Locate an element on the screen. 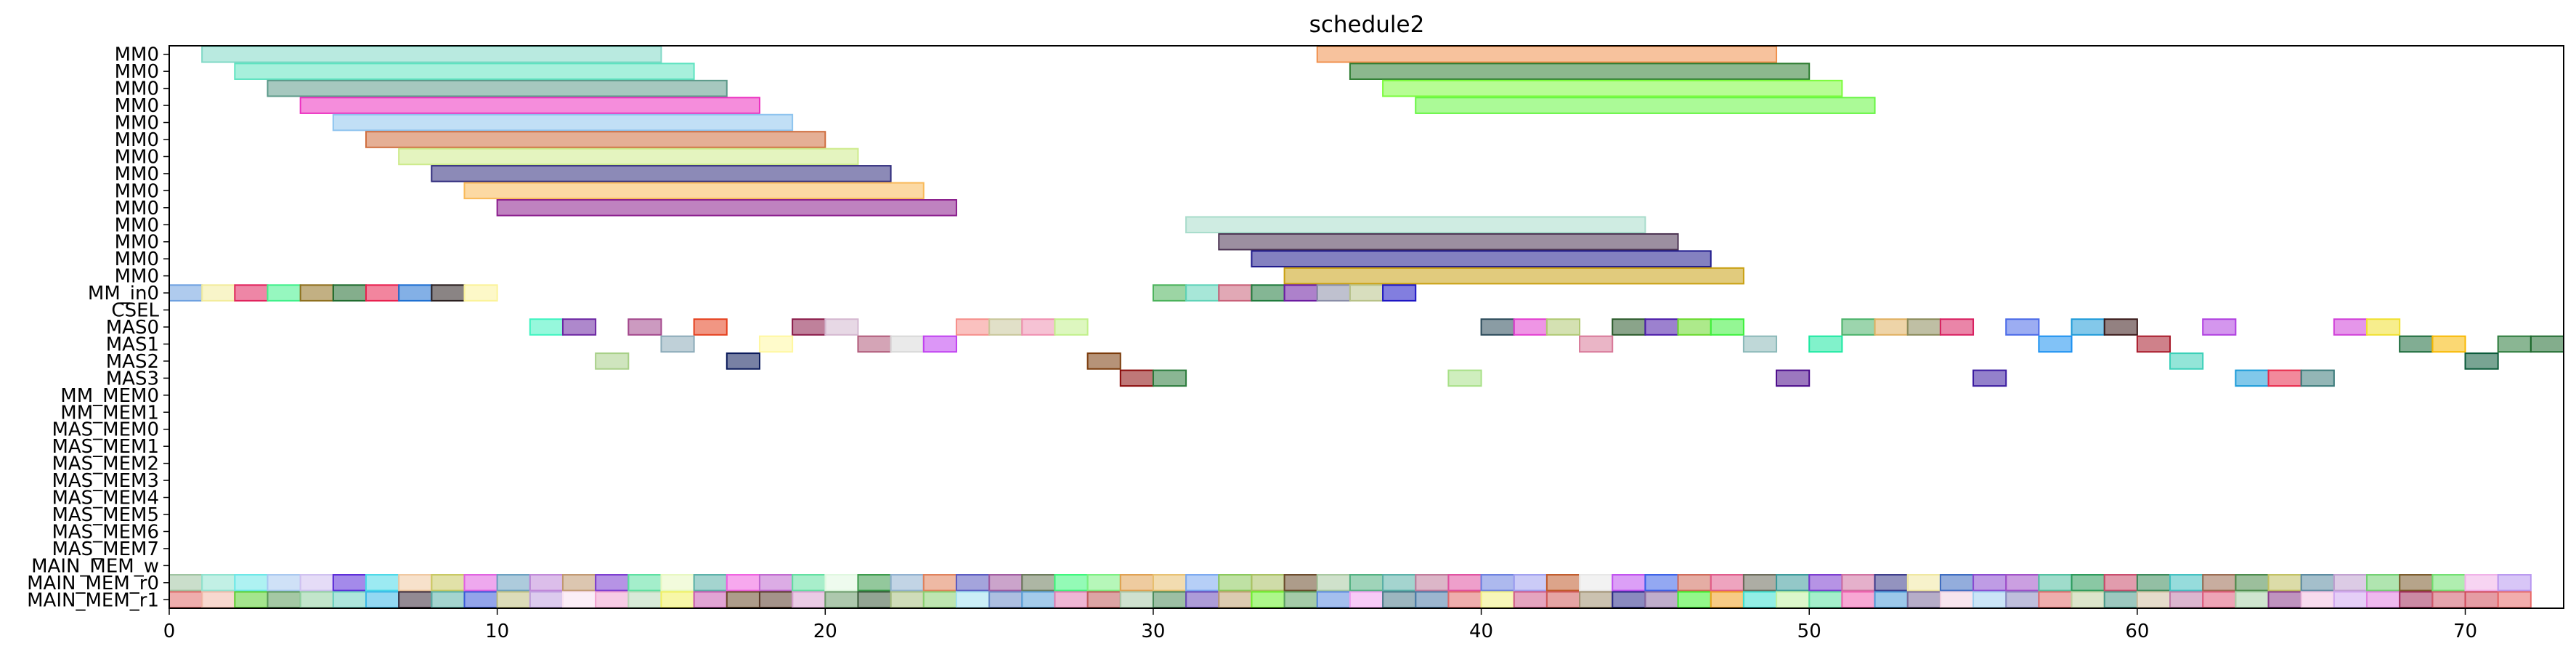 The width and height of the screenshot is (2576, 654). chart-title: schedule2 is located at coordinates (1367, 25).